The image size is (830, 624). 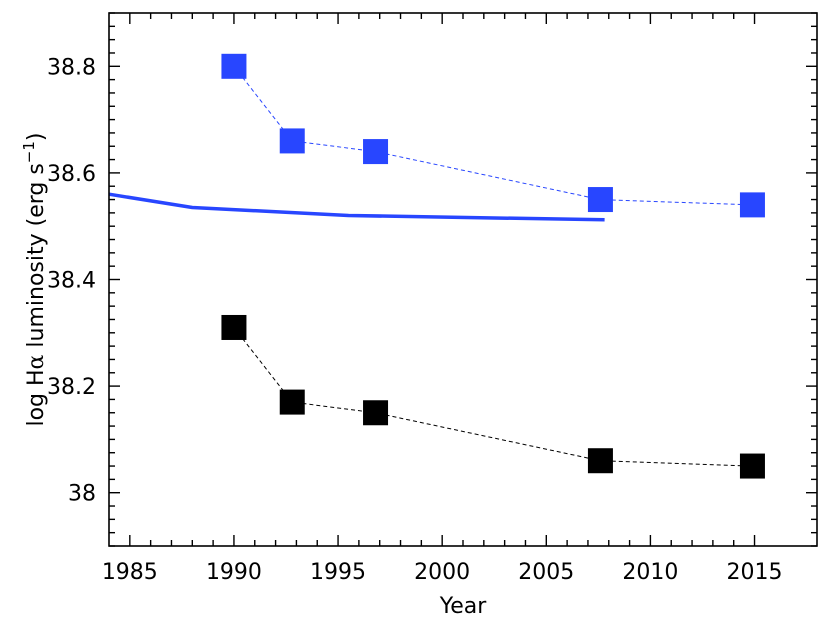 I want to click on y-axis-title-greek: α, so click(x=36, y=361).